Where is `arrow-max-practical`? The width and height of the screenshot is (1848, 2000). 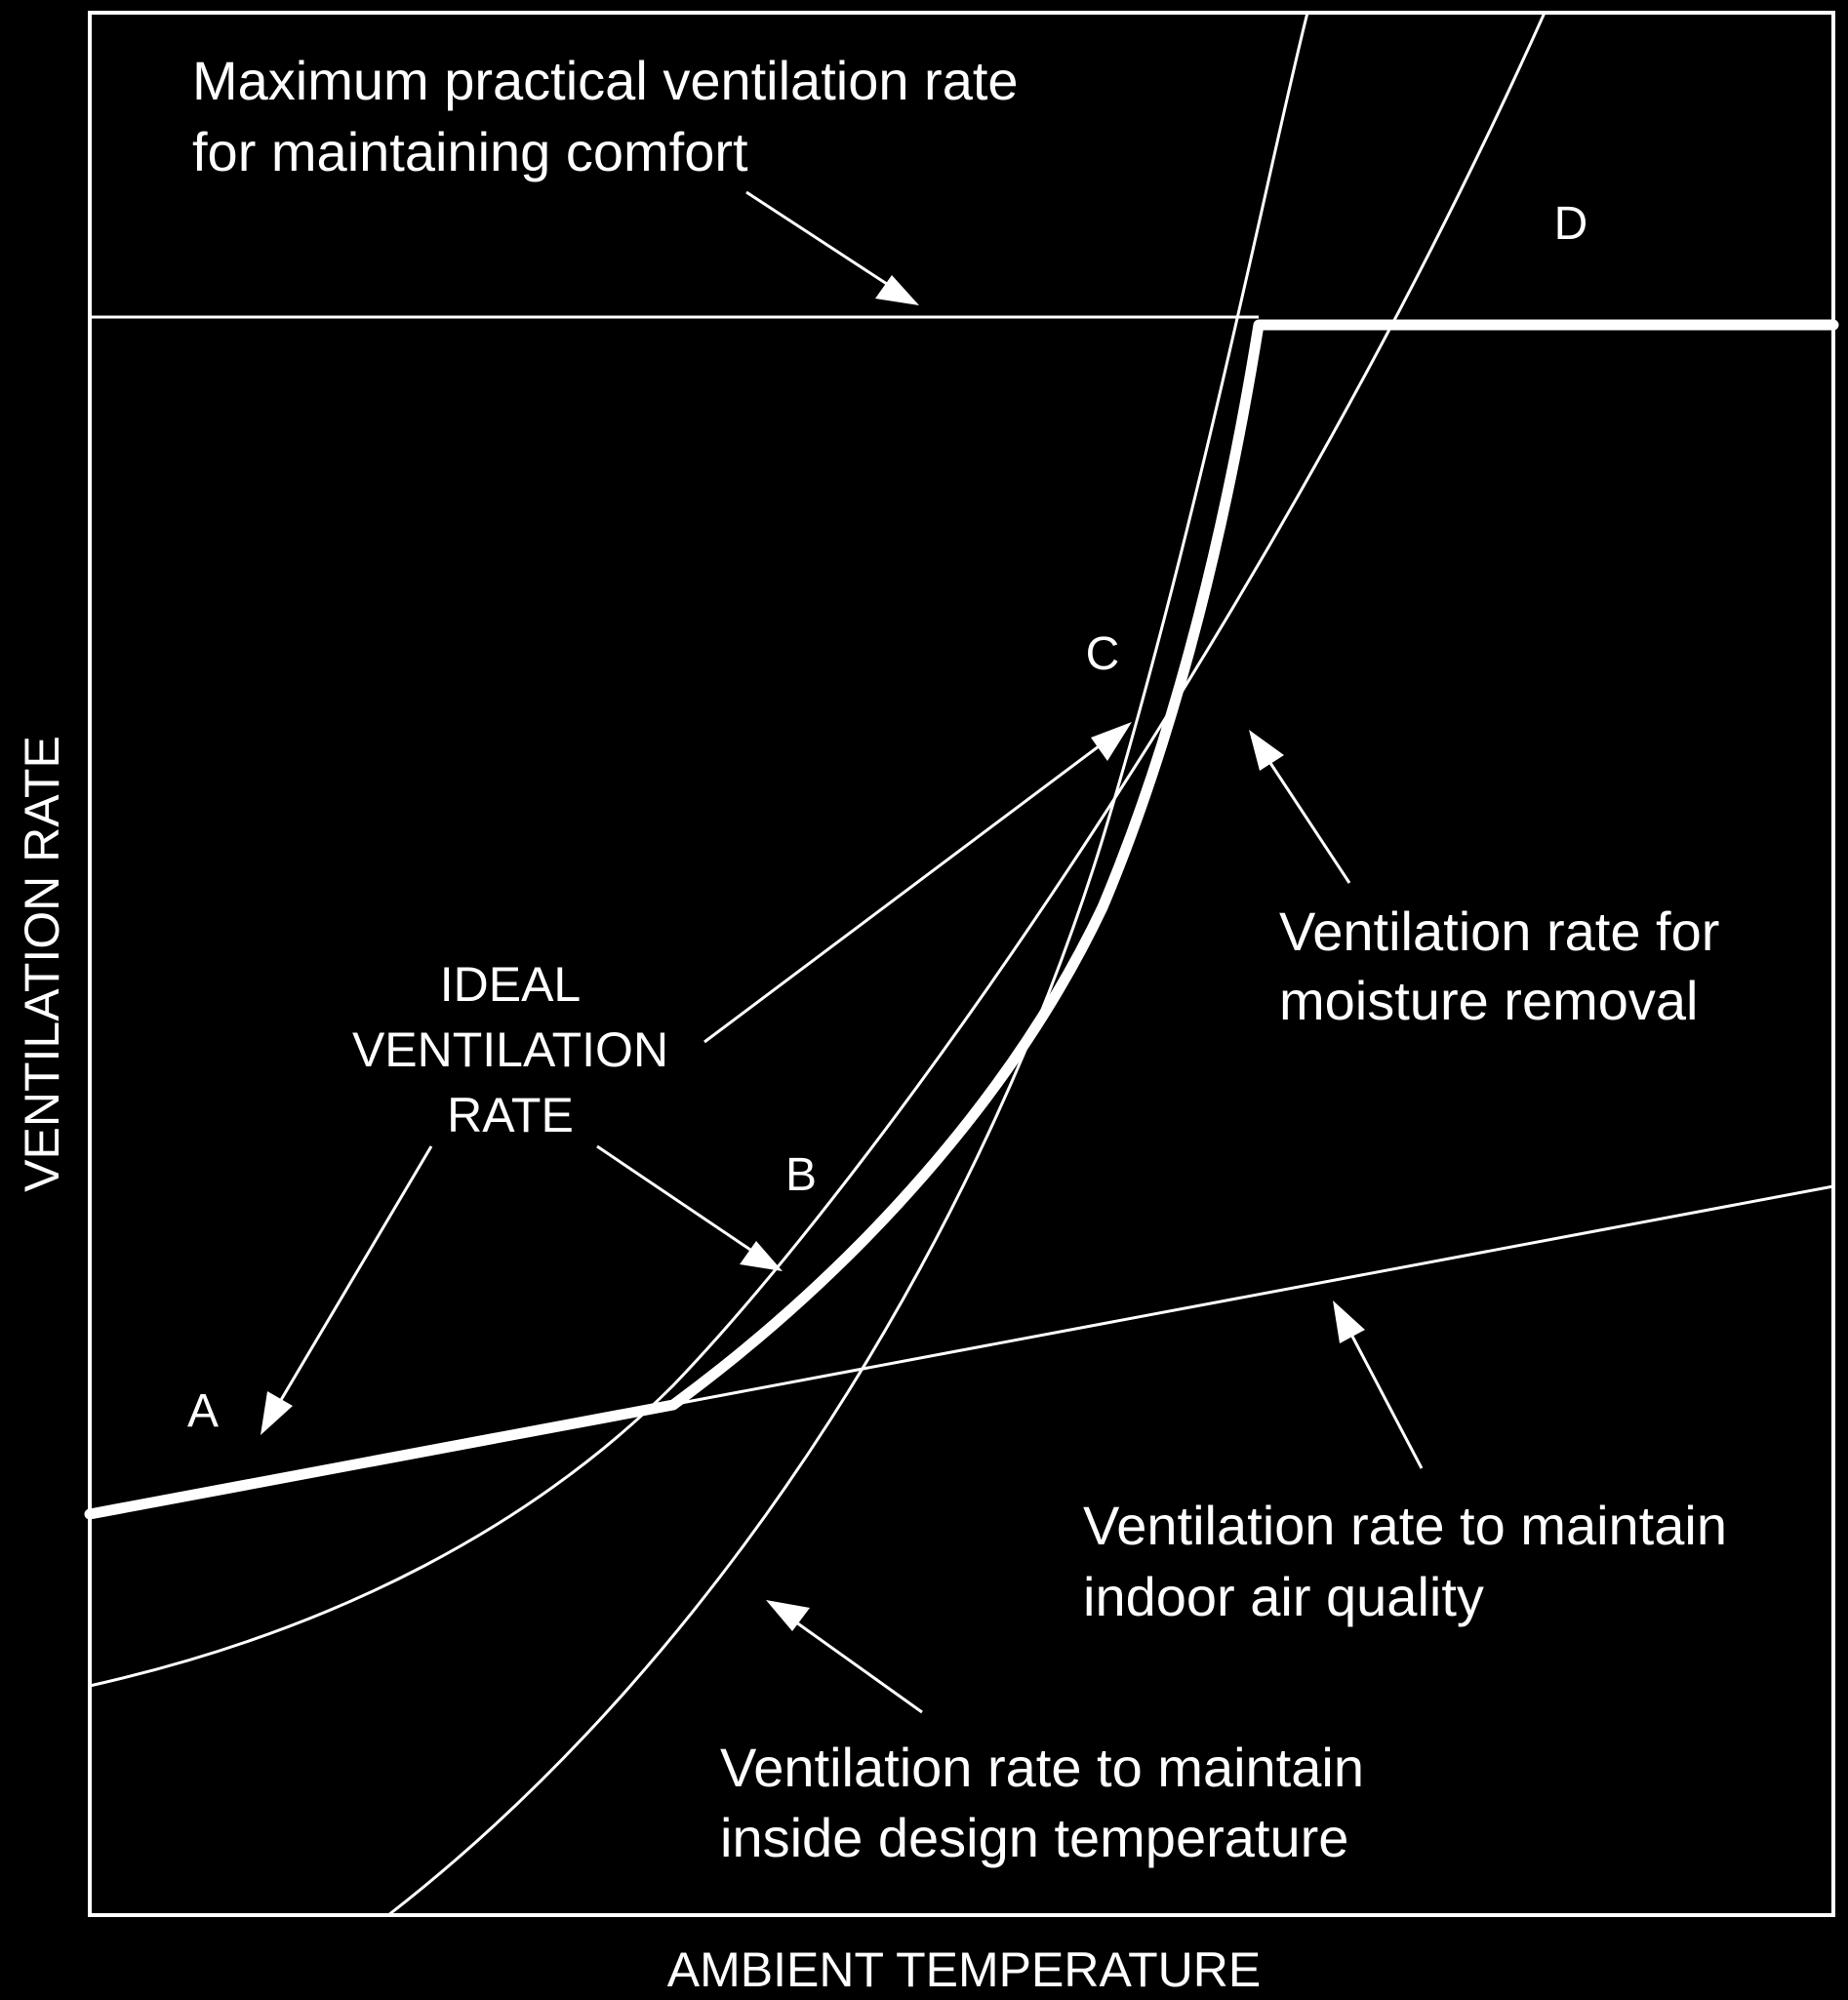 arrow-max-practical is located at coordinates (832, 247).